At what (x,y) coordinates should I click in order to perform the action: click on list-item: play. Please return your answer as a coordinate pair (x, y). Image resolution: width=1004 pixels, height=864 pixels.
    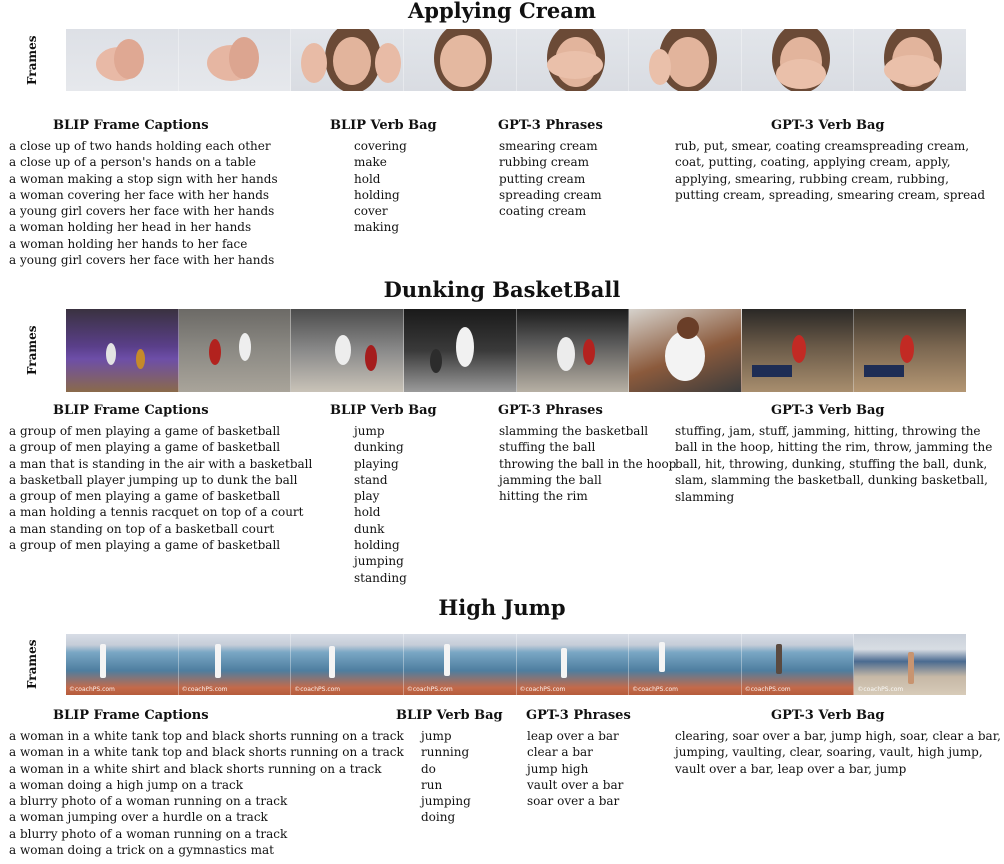
    Looking at the image, I should click on (367, 496).